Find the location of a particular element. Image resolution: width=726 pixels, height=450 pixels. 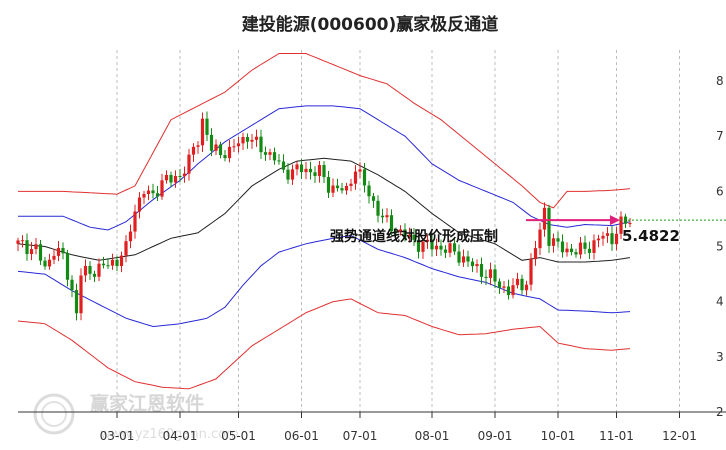

x-tick-label: 07-01 is located at coordinates (360, 436).